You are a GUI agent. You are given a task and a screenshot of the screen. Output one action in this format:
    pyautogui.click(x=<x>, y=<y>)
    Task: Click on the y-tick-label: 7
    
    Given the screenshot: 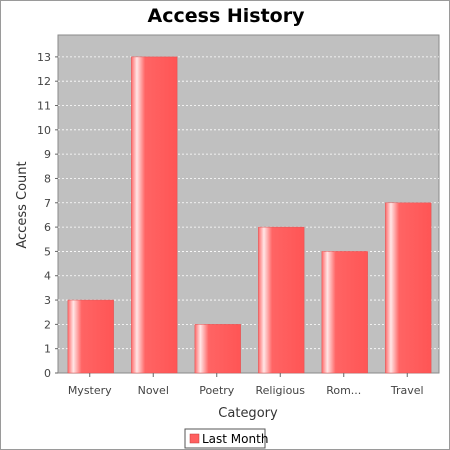 What is the action you would take?
    pyautogui.click(x=47, y=203)
    